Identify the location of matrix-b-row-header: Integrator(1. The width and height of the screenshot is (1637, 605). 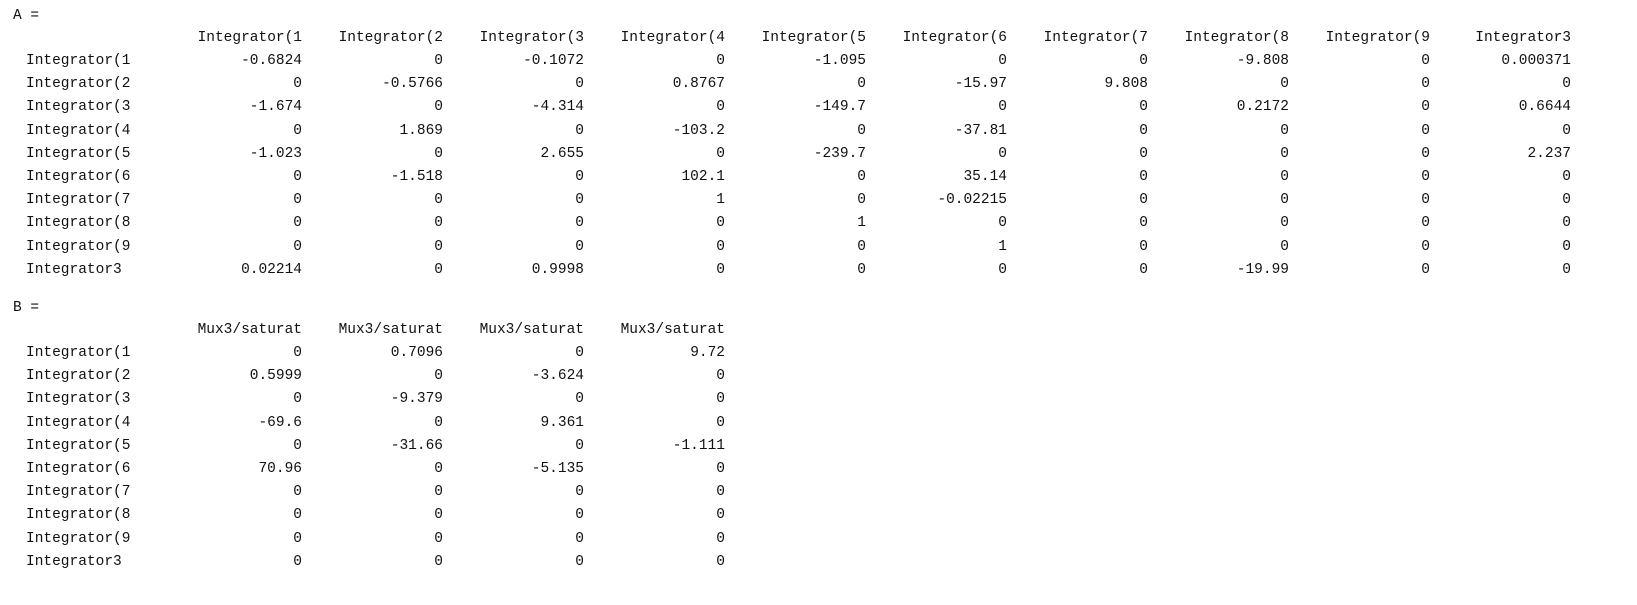
(78, 353).